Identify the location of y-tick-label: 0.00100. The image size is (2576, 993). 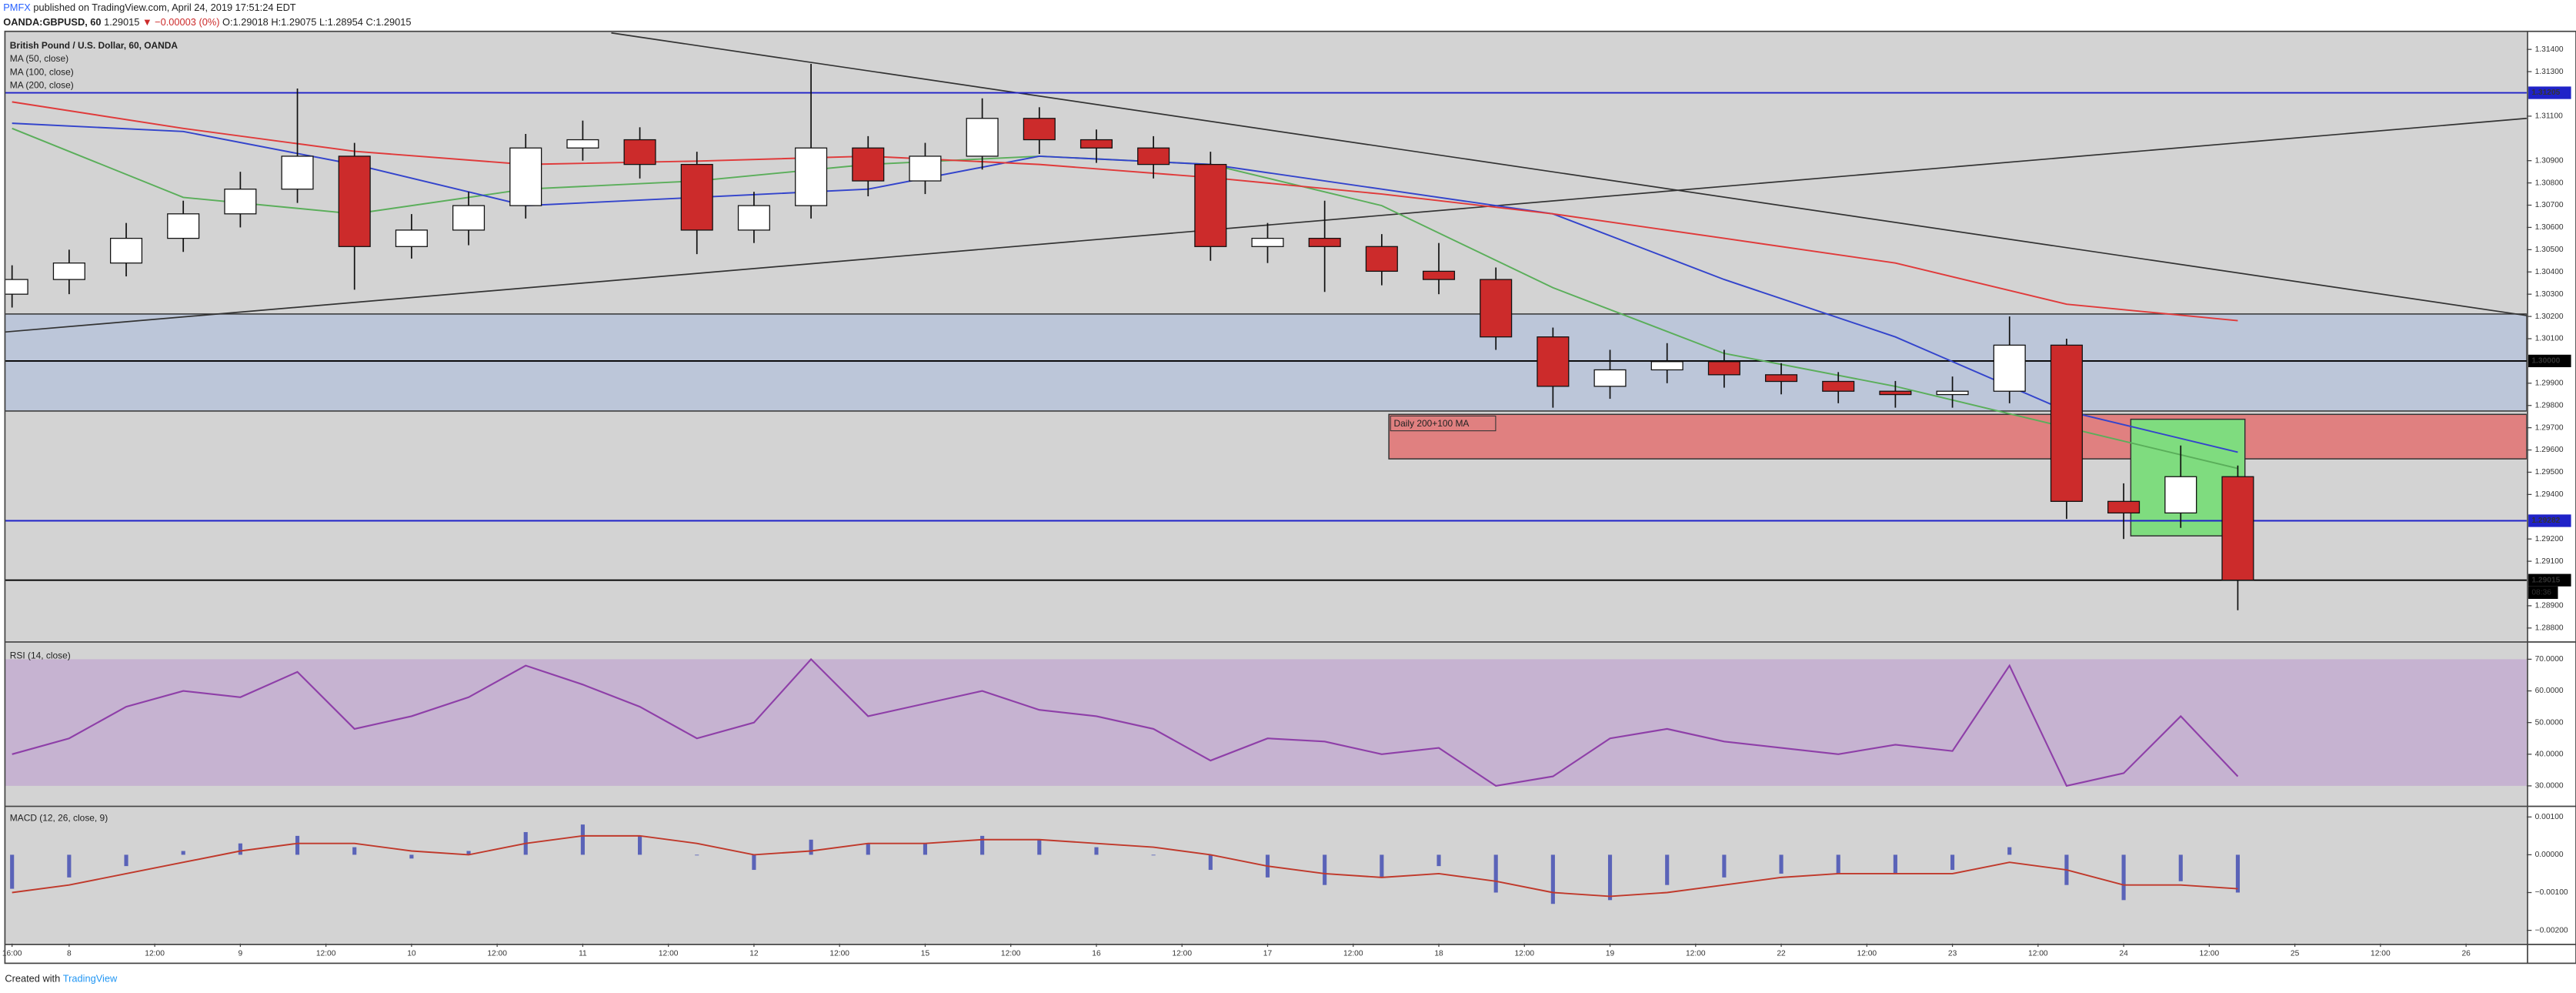
(2549, 817).